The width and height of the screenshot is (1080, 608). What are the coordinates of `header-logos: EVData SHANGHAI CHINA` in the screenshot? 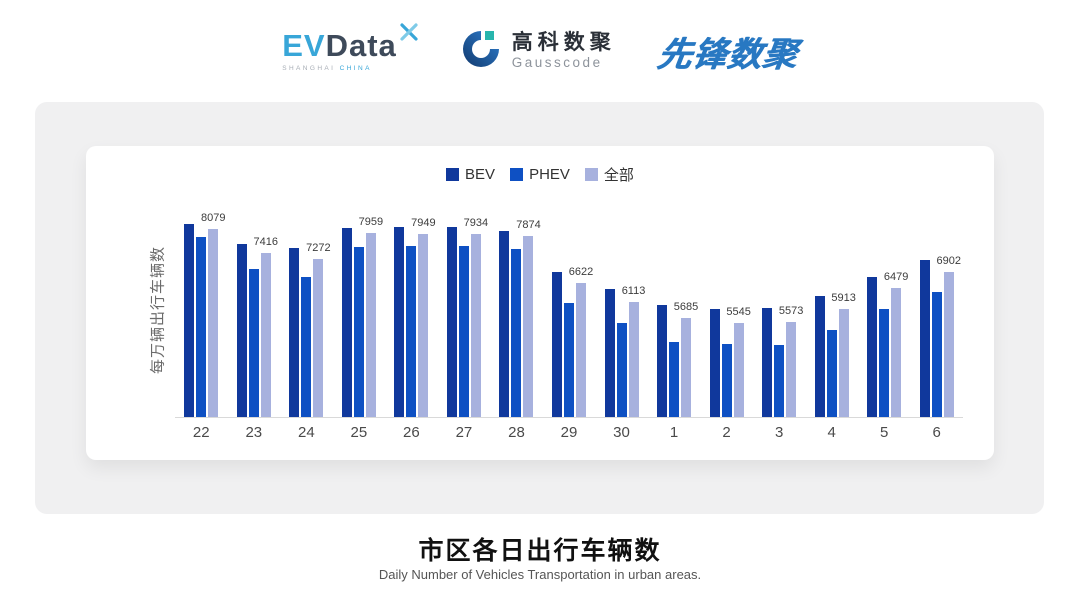 It's located at (540, 51).